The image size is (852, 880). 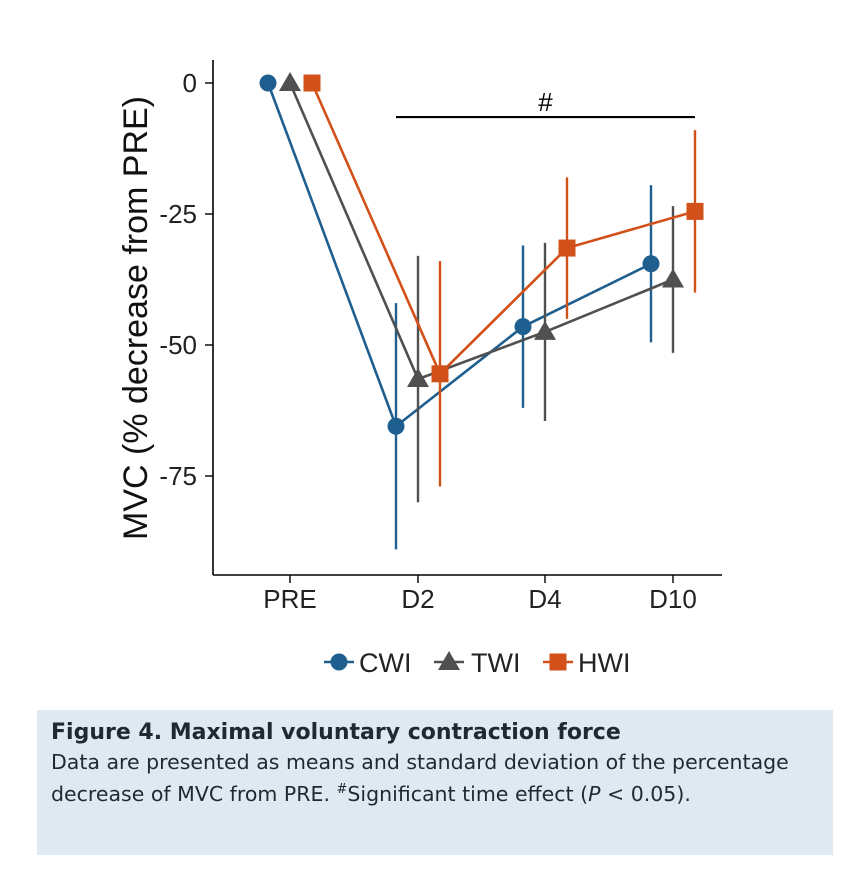 What do you see at coordinates (342, 789) in the screenshot?
I see `caption-superscript: #` at bounding box center [342, 789].